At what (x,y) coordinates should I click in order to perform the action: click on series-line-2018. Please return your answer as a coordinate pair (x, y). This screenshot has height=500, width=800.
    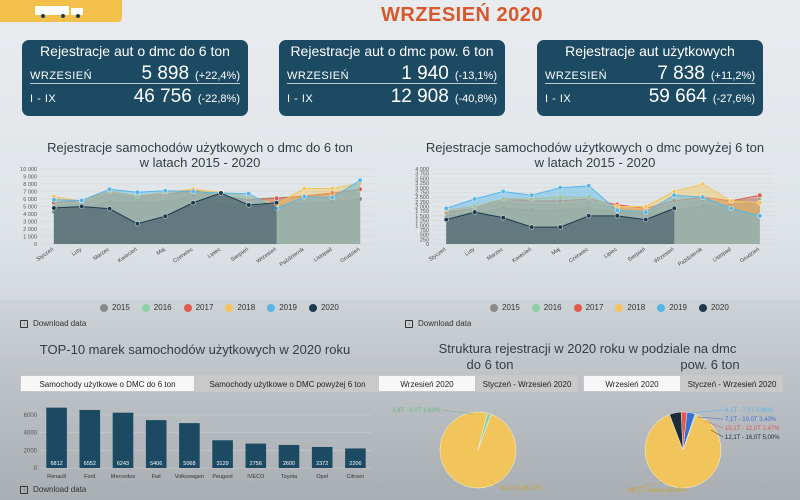
    Looking at the image, I should click on (207, 193).